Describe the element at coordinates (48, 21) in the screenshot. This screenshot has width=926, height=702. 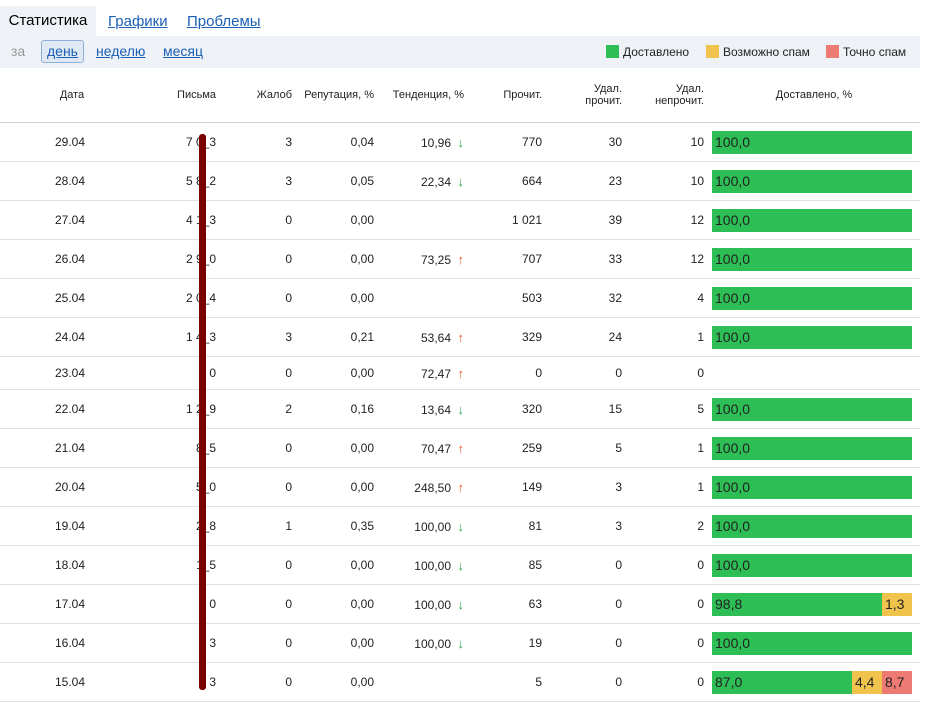
I see `tab-statistics: Статистика` at that location.